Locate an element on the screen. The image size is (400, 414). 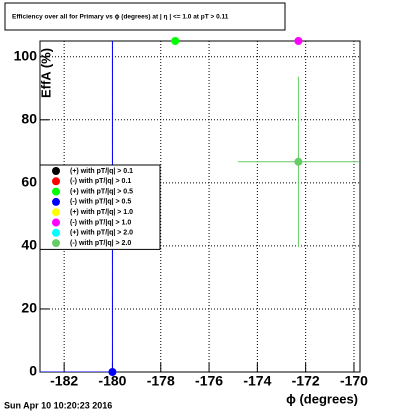
x-tick-label: -170 is located at coordinates (354, 381).